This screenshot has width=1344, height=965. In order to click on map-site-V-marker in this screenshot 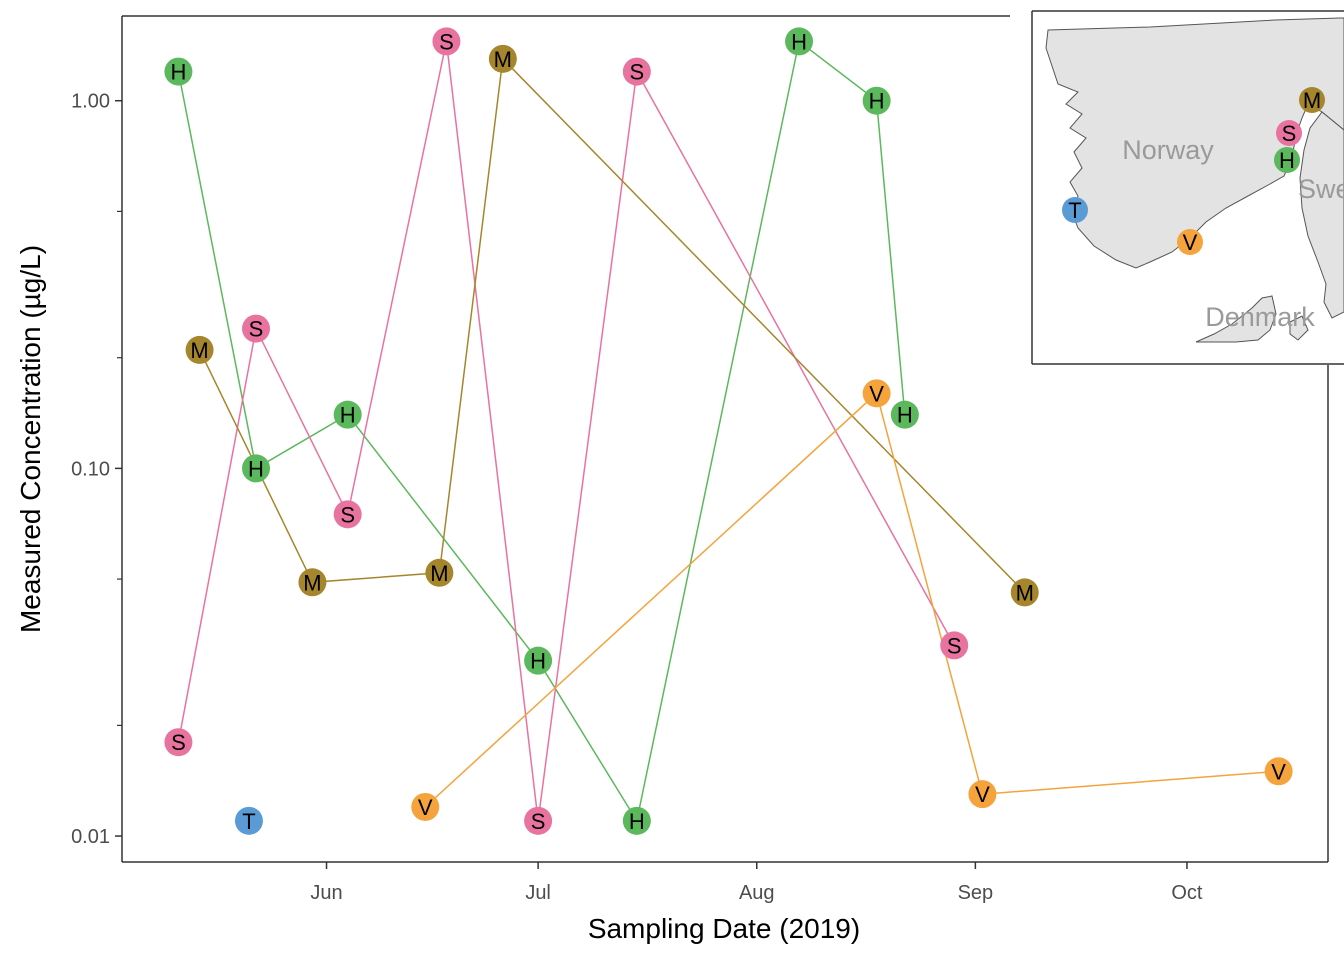, I will do `click(1190, 242)`.